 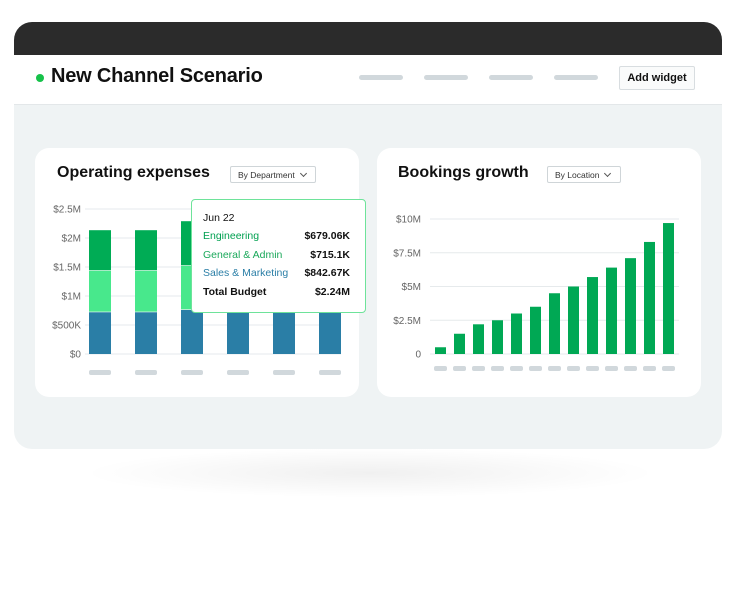 I want to click on tooltip-label: Total Budget, so click(x=235, y=292).